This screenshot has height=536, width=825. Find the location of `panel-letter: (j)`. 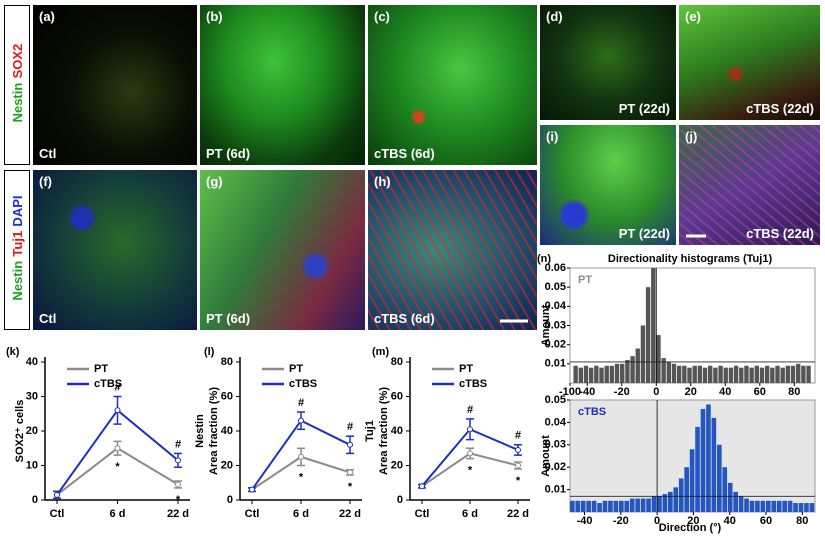

panel-letter: (j) is located at coordinates (691, 136).